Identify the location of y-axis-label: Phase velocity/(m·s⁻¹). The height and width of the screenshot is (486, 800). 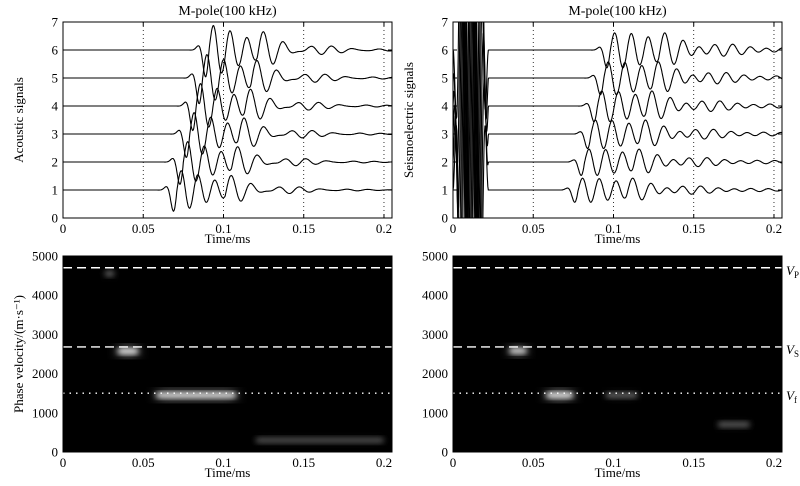
(18, 354).